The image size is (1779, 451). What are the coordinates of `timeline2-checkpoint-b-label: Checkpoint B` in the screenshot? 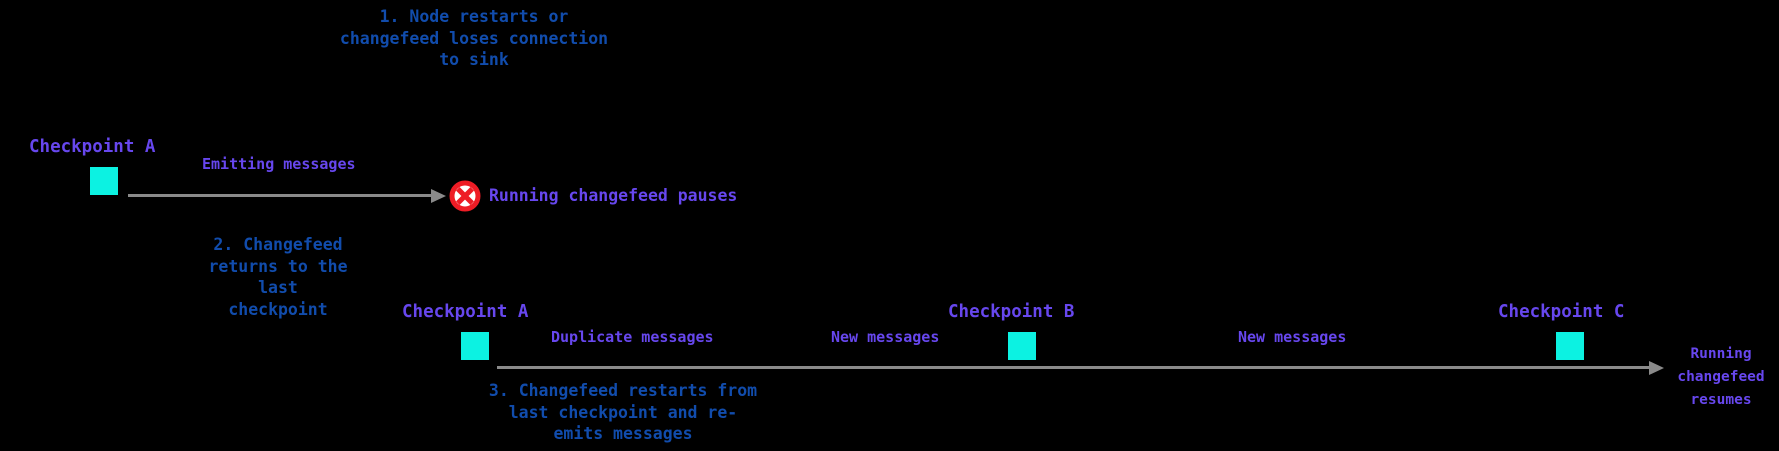 It's located at (1011, 312).